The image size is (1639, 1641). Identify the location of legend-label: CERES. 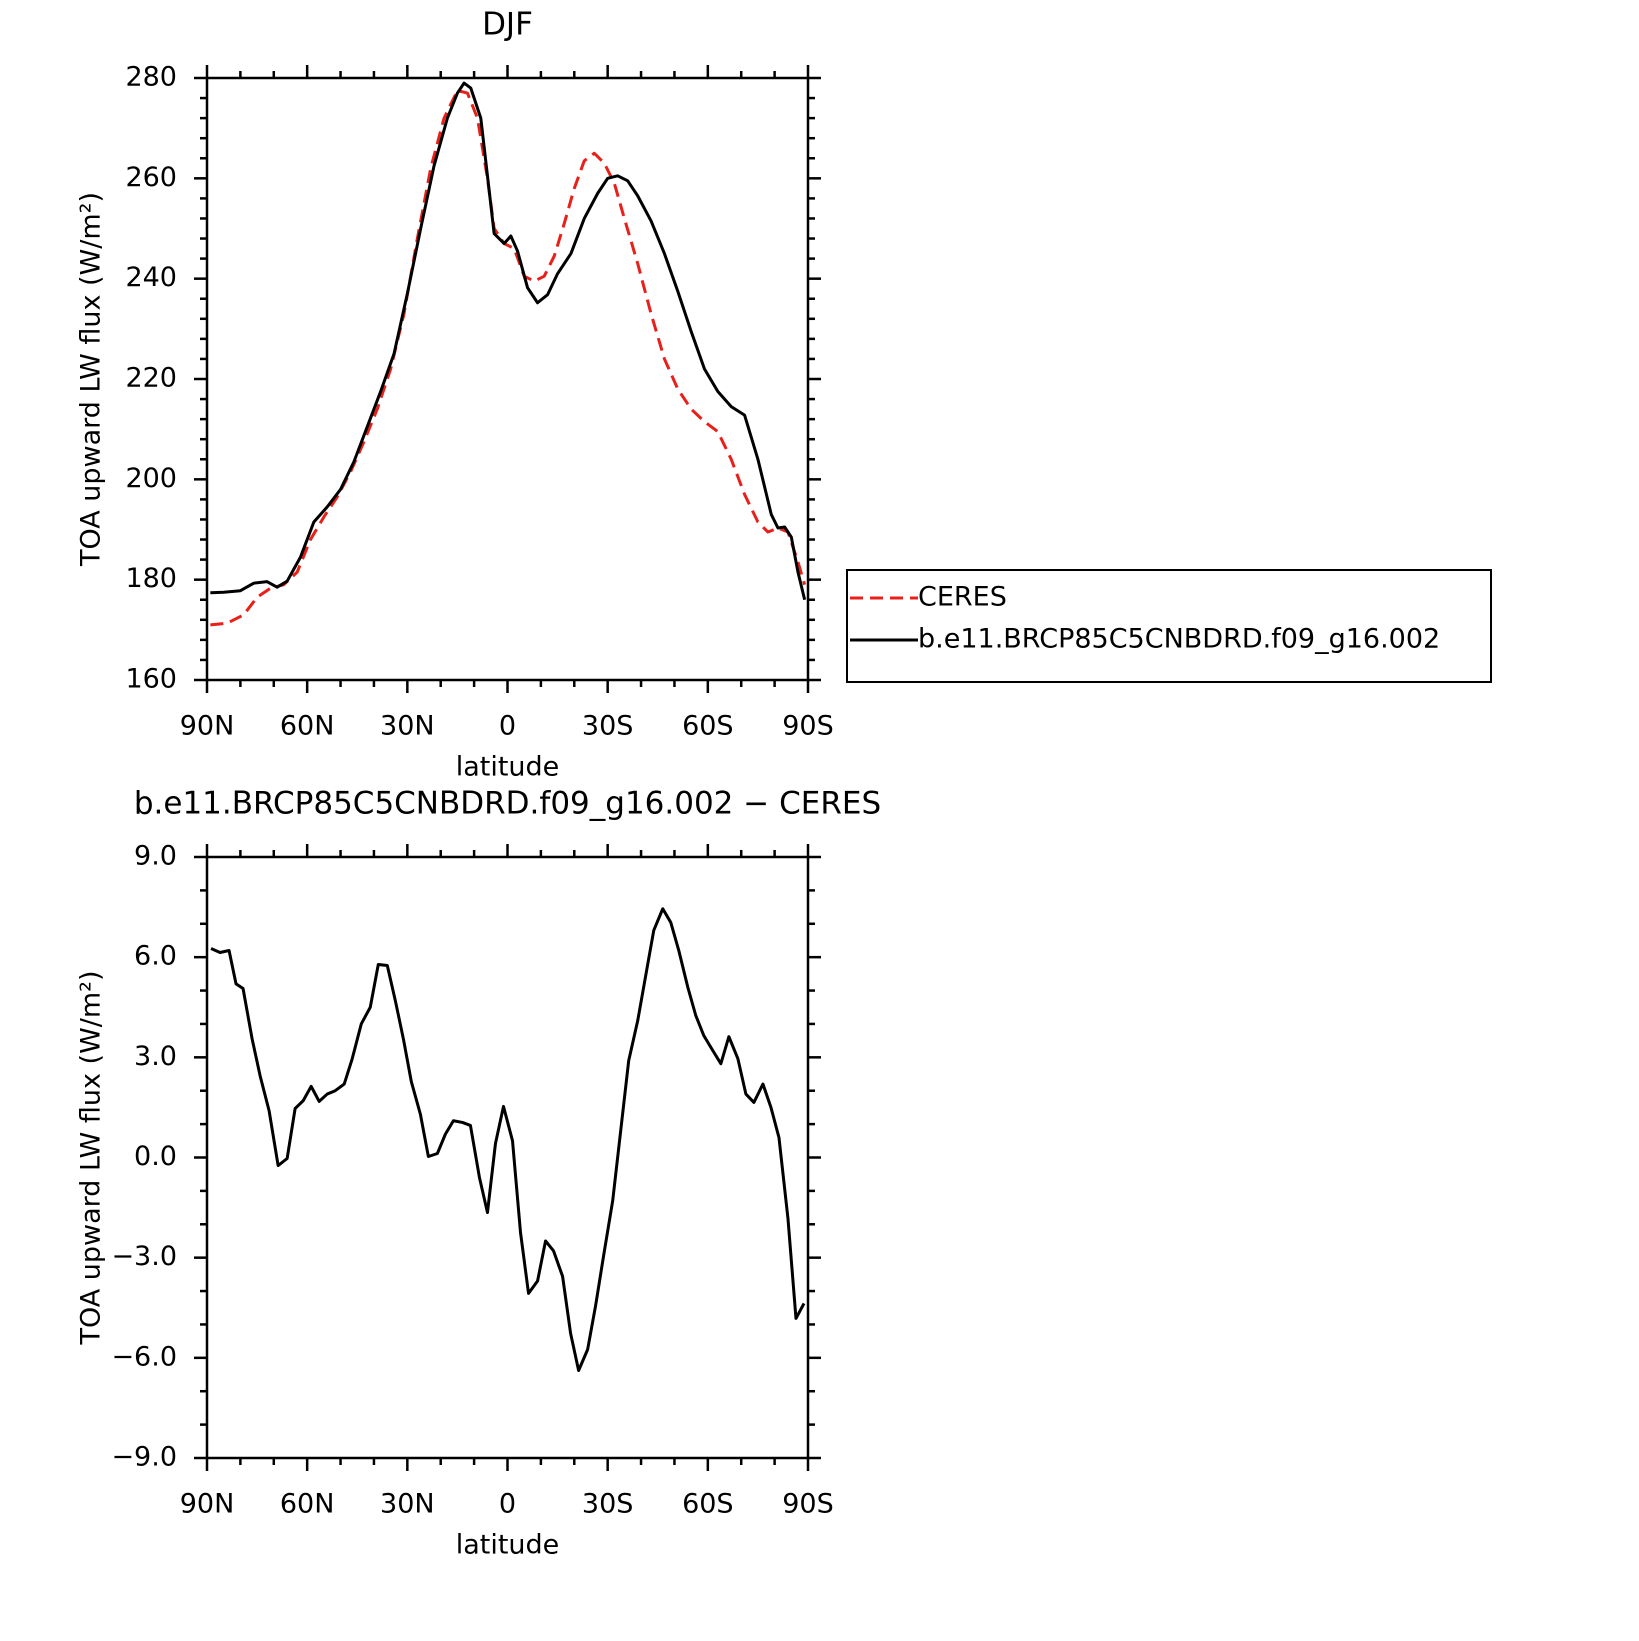
(962, 597).